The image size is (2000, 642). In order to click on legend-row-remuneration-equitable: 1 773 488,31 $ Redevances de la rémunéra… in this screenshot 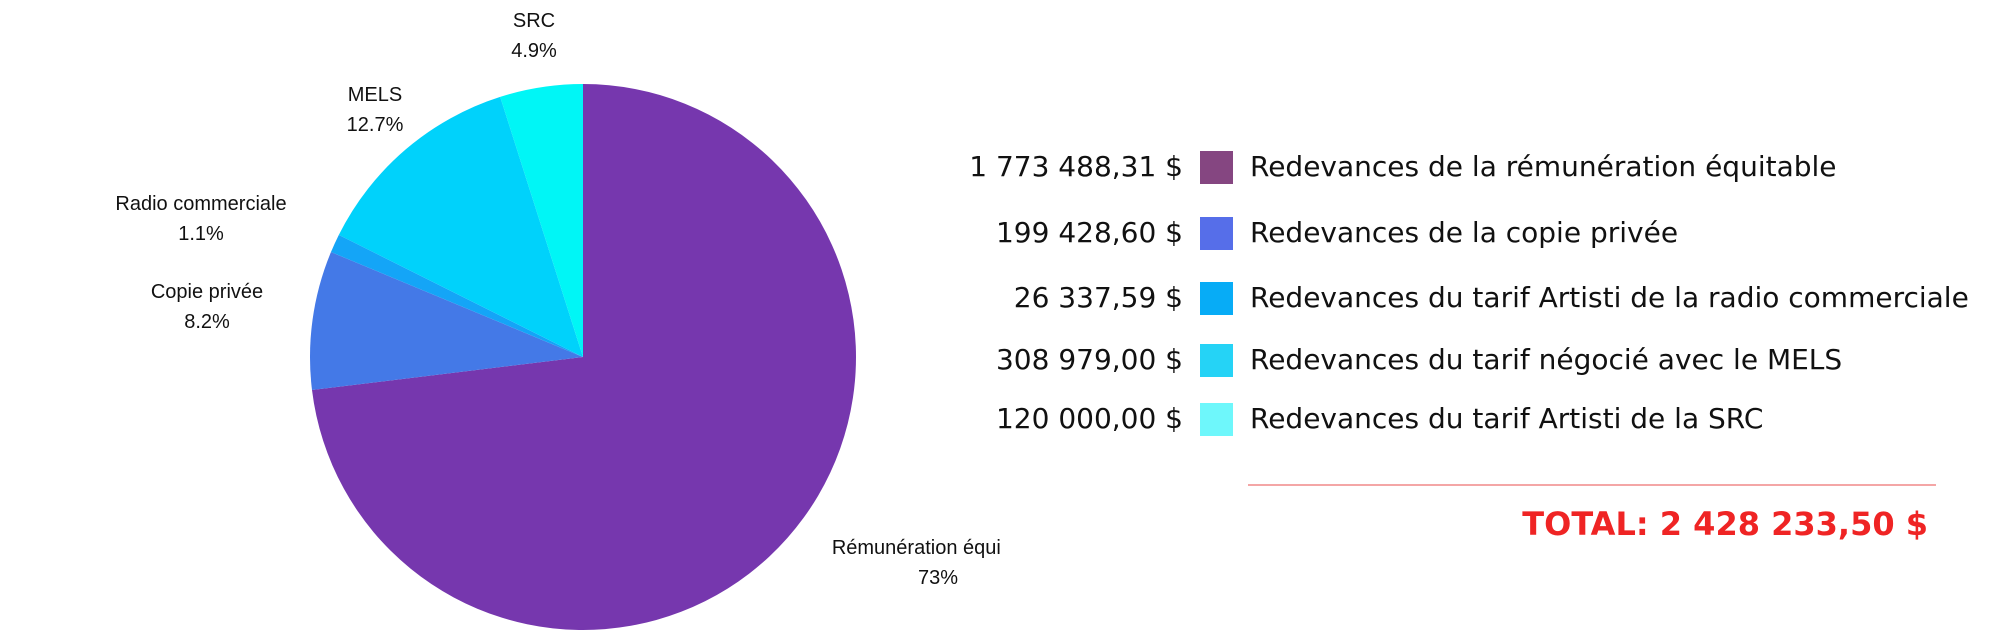, I will do `click(1450, 167)`.